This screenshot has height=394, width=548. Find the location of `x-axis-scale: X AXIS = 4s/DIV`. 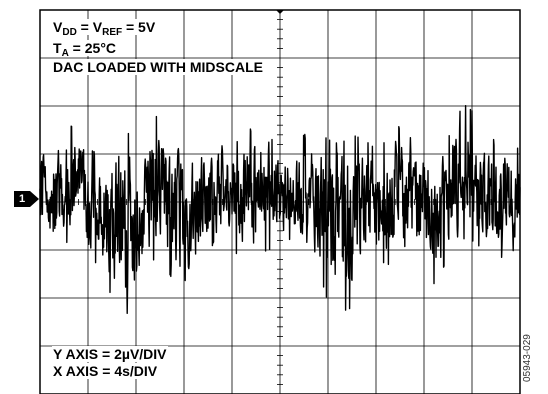

x-axis-scale: X AXIS = 4s/DIV is located at coordinates (105, 371).